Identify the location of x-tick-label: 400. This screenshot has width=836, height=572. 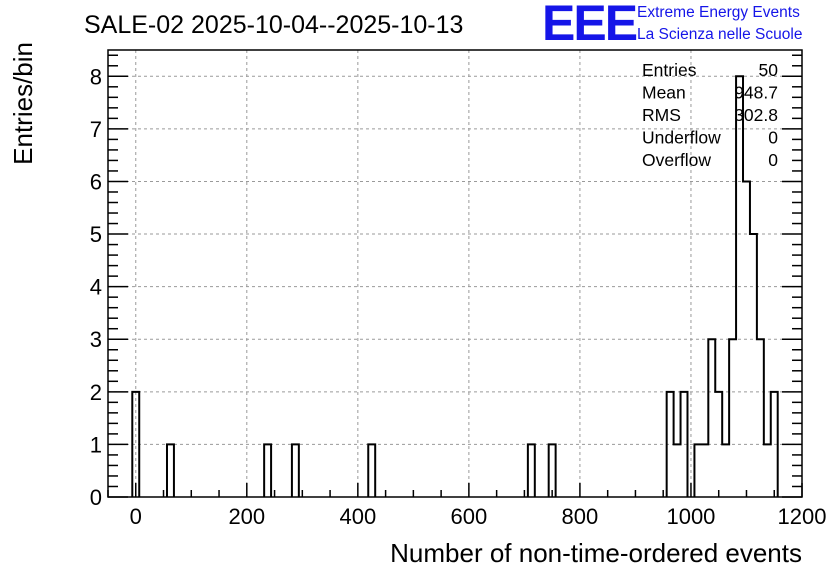
(357, 516).